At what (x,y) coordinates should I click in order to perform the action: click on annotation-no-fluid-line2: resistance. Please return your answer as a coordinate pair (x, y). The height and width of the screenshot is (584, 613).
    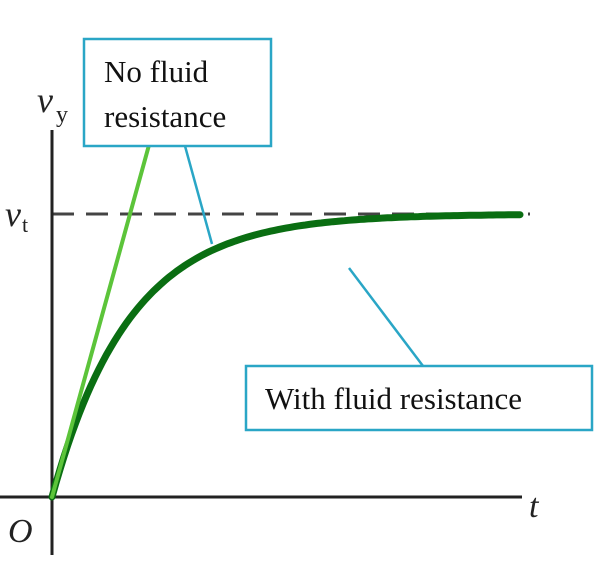
    Looking at the image, I should click on (165, 116).